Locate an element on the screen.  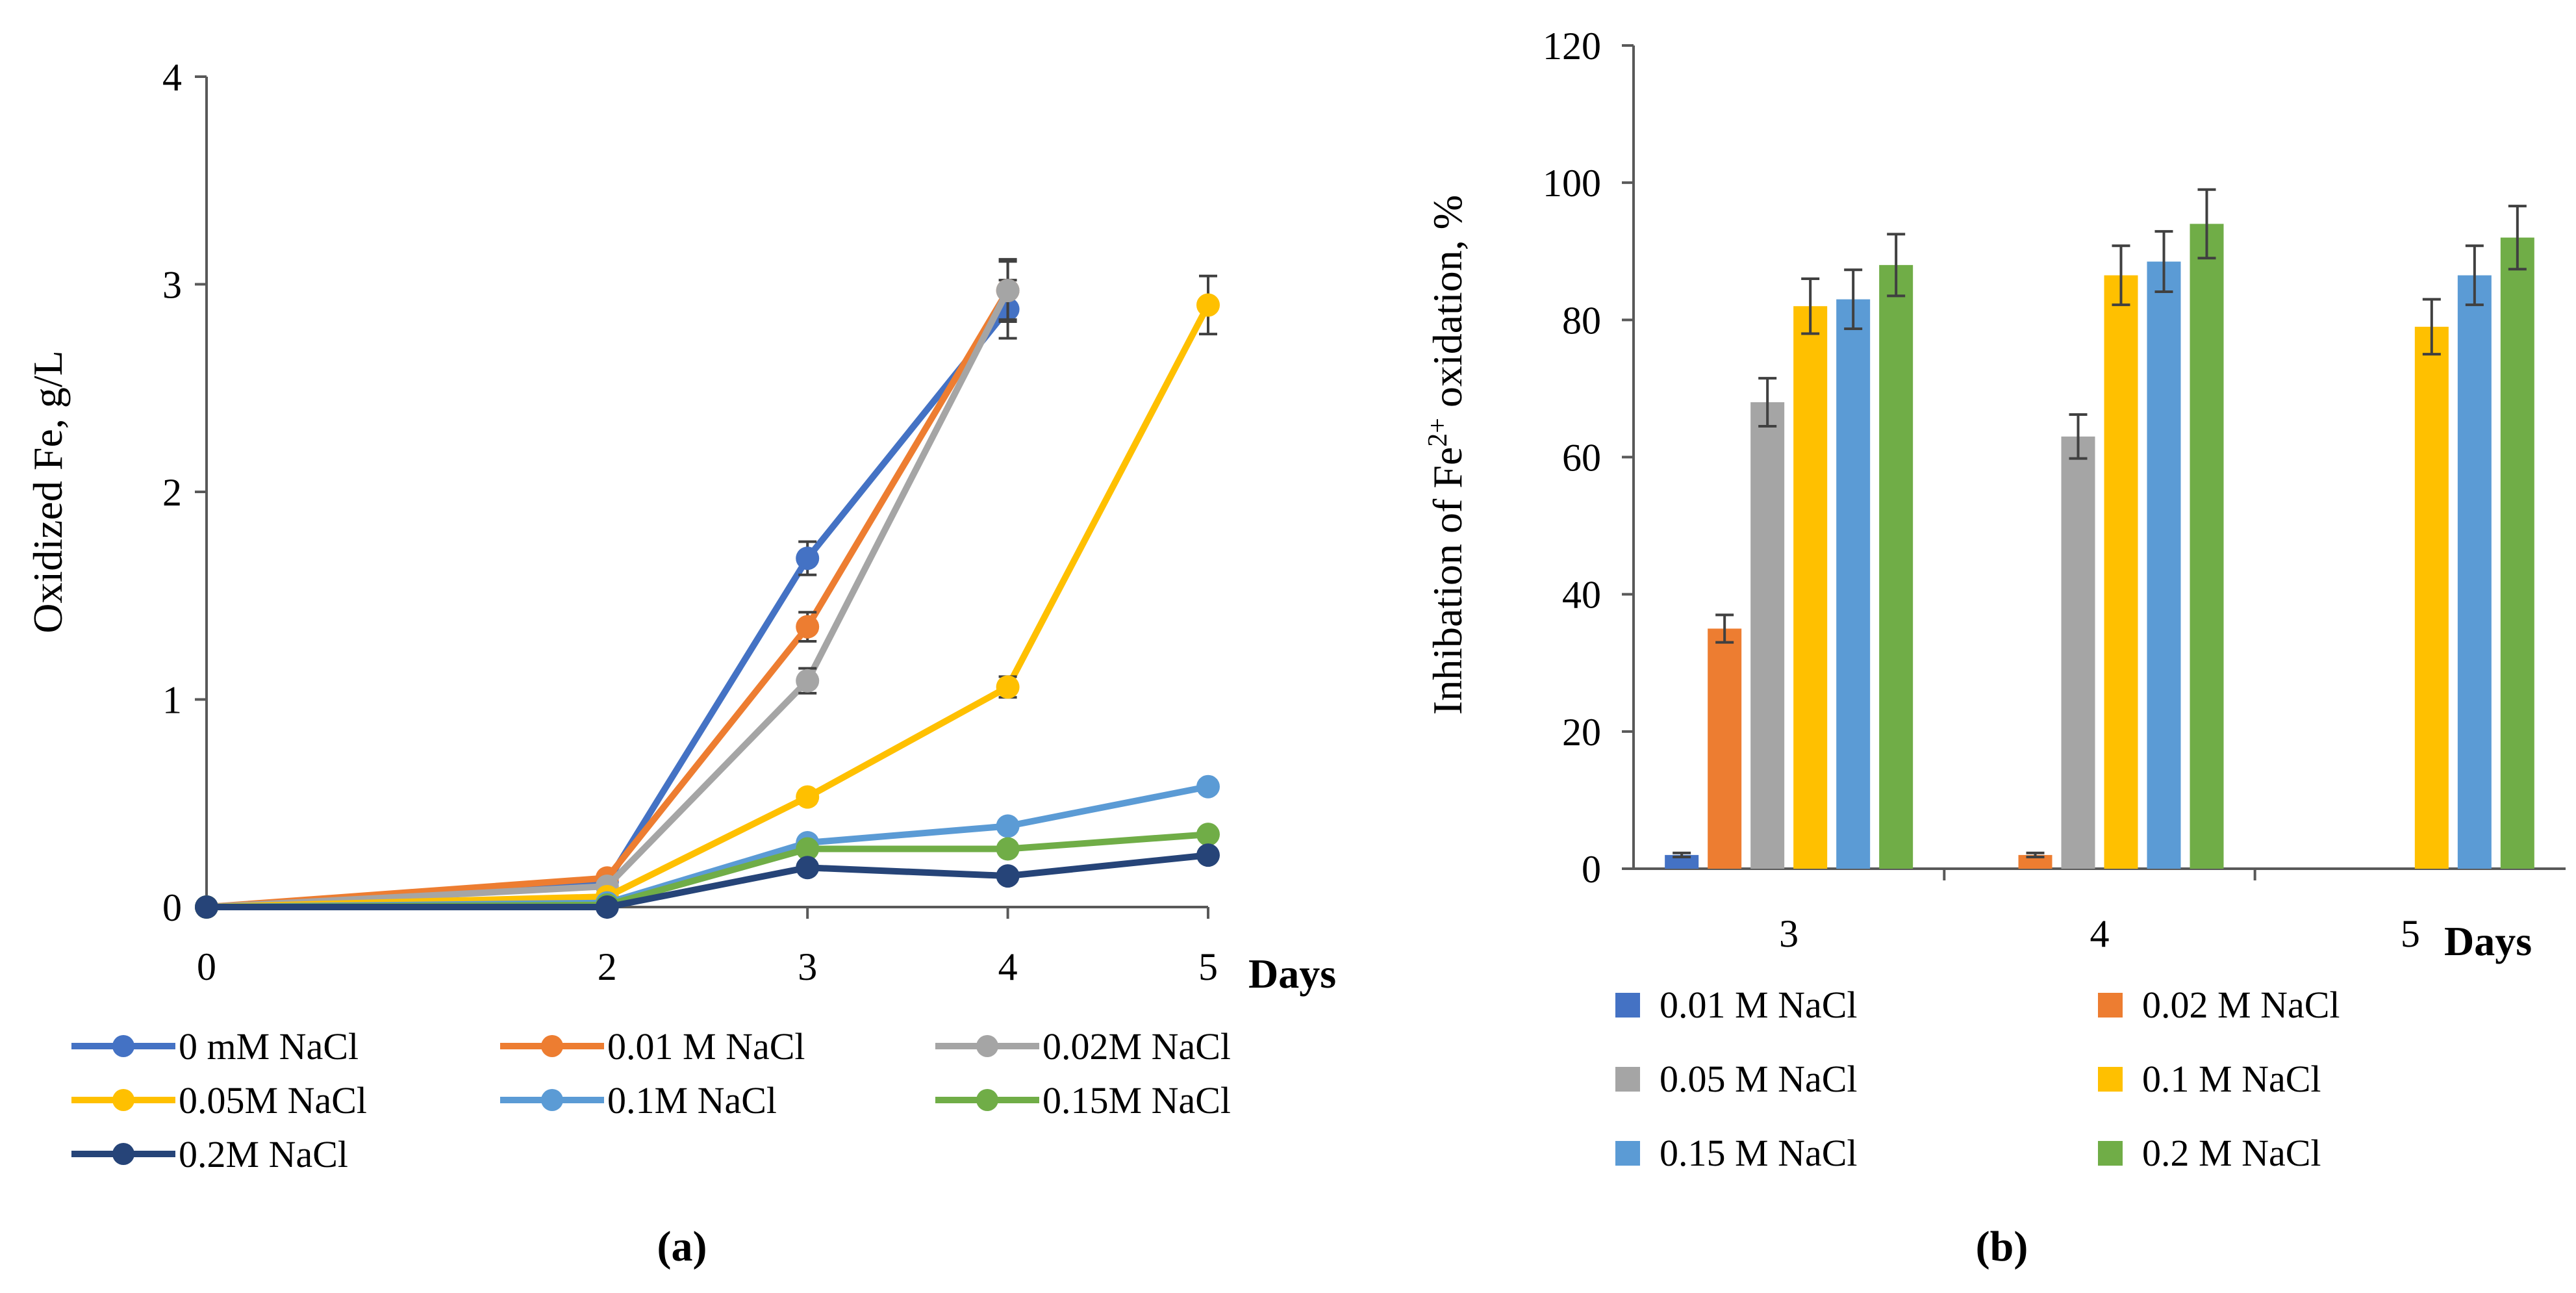
b-legend-label: 0.1 M NaCl is located at coordinates (2231, 1079).